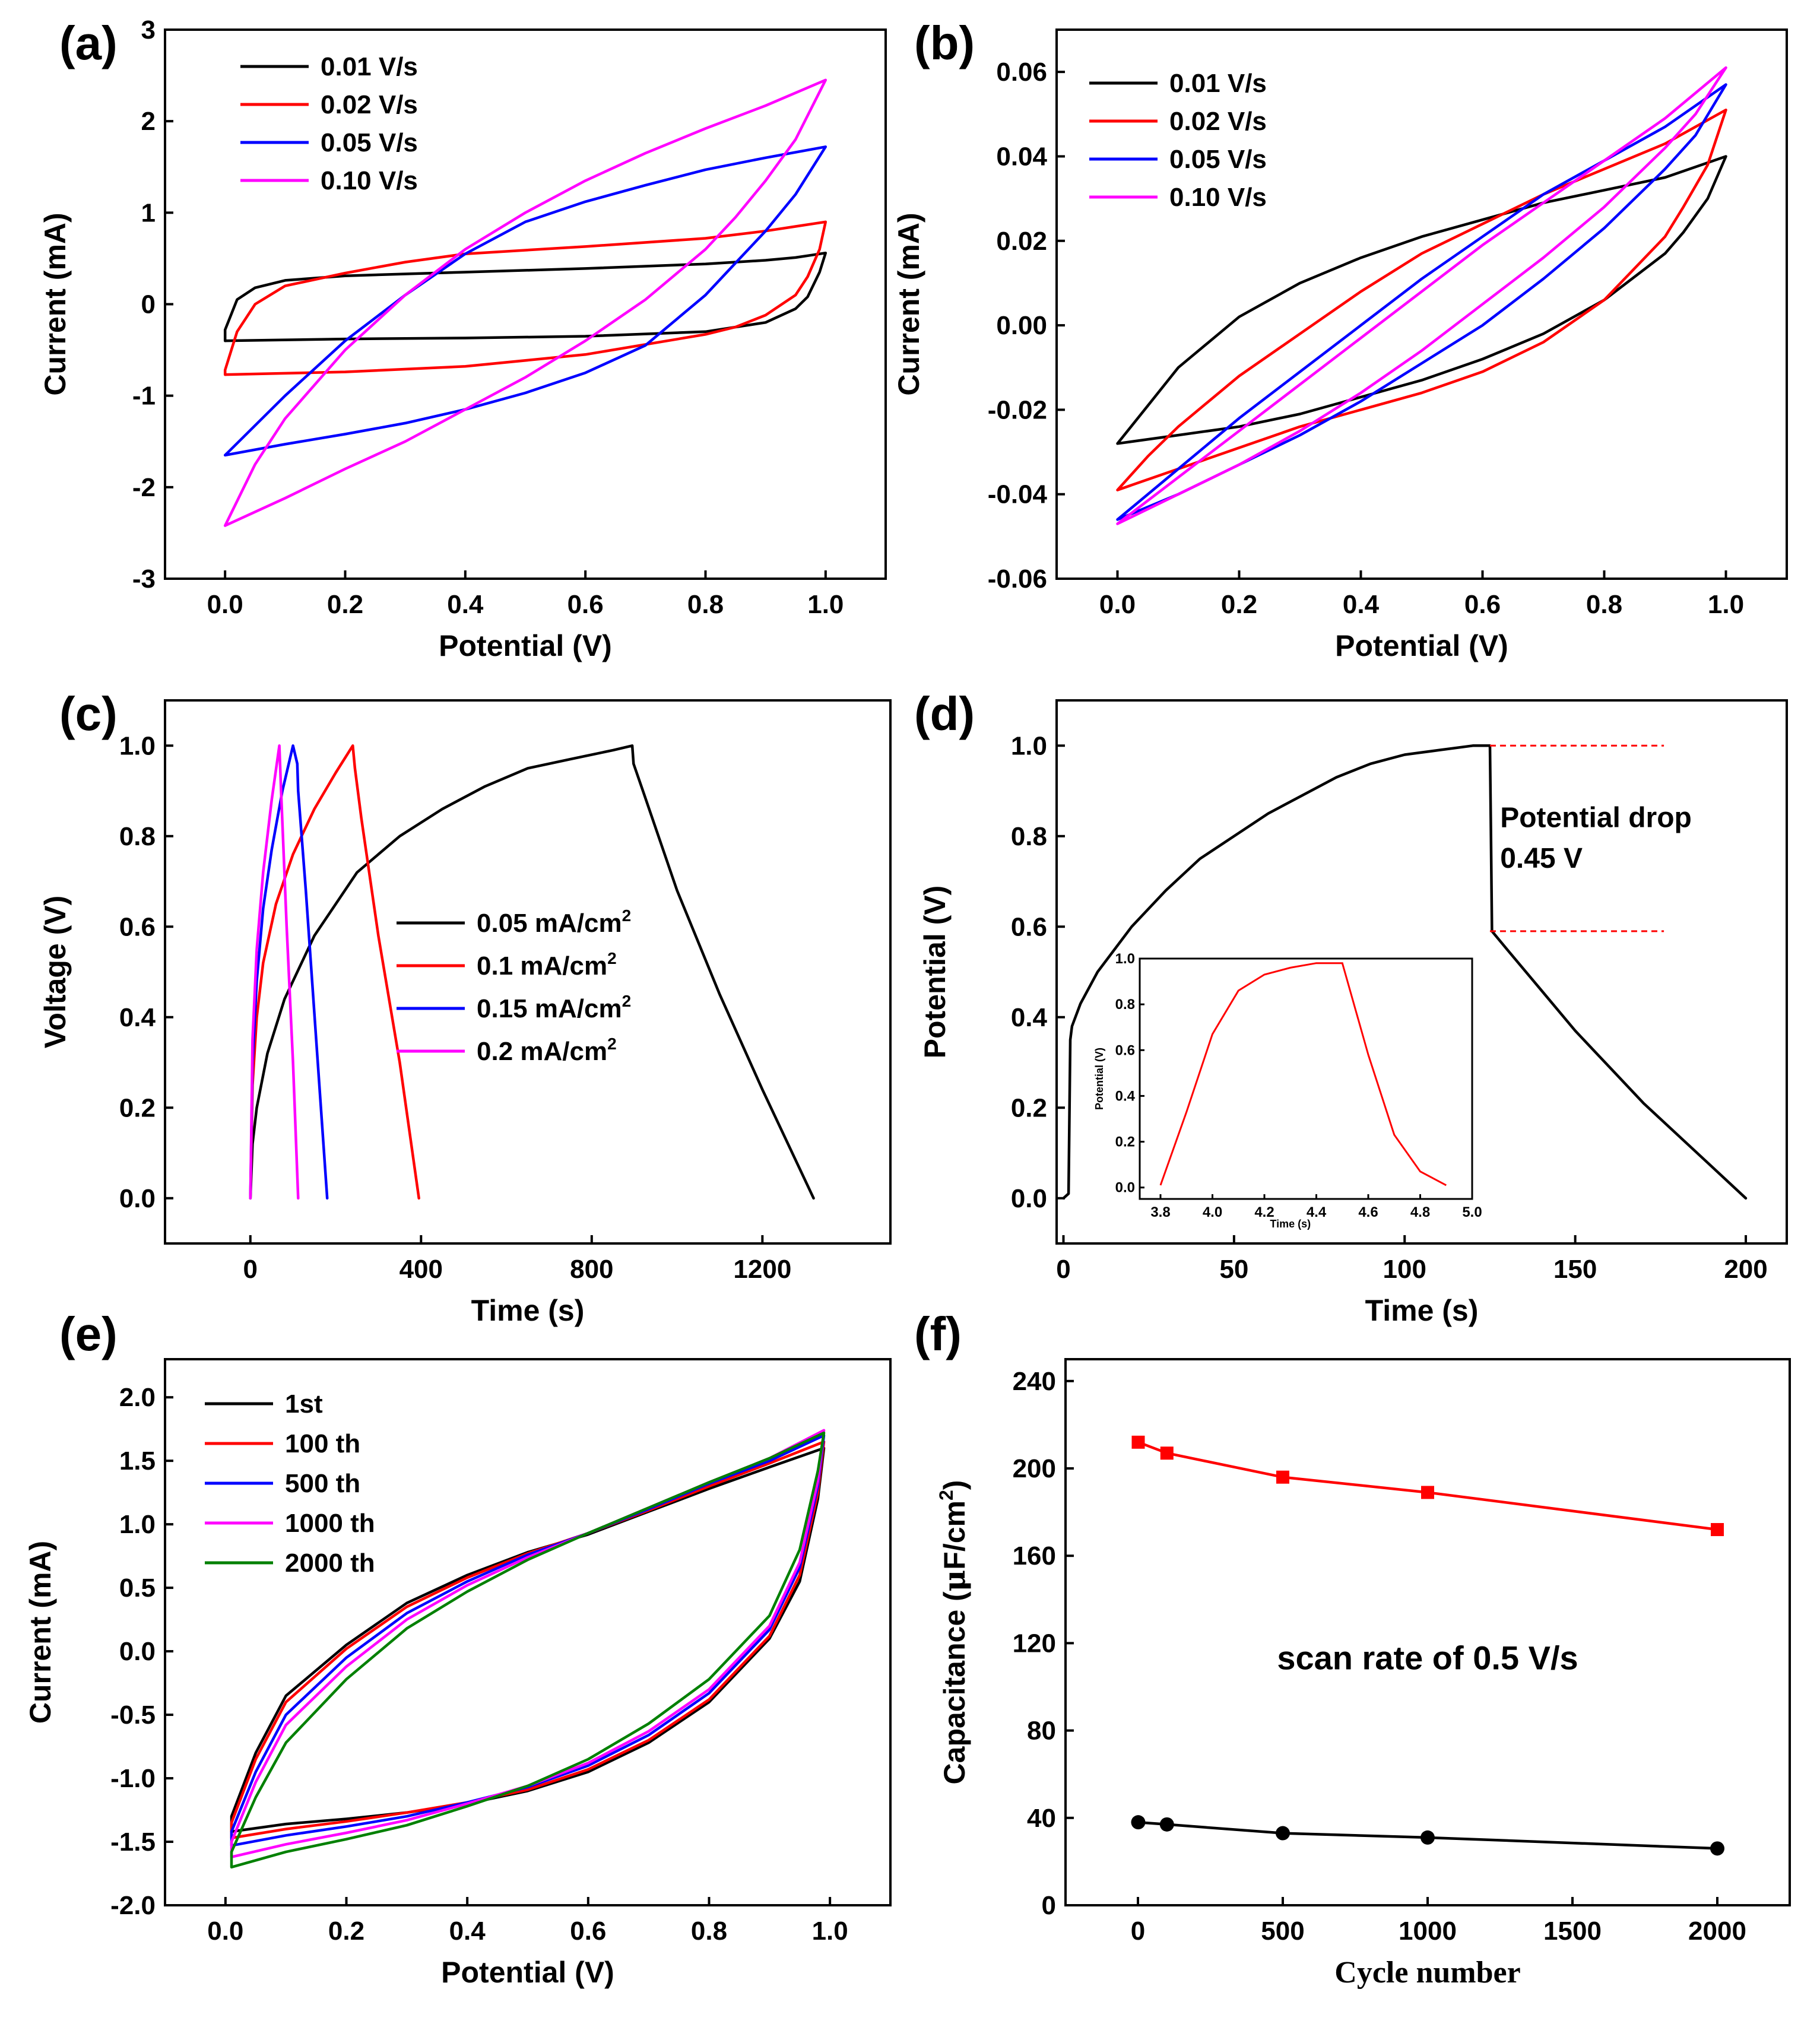  Describe the element at coordinates (1029, 745) in the screenshot. I see `y-tick-label-d: 1.0` at that location.